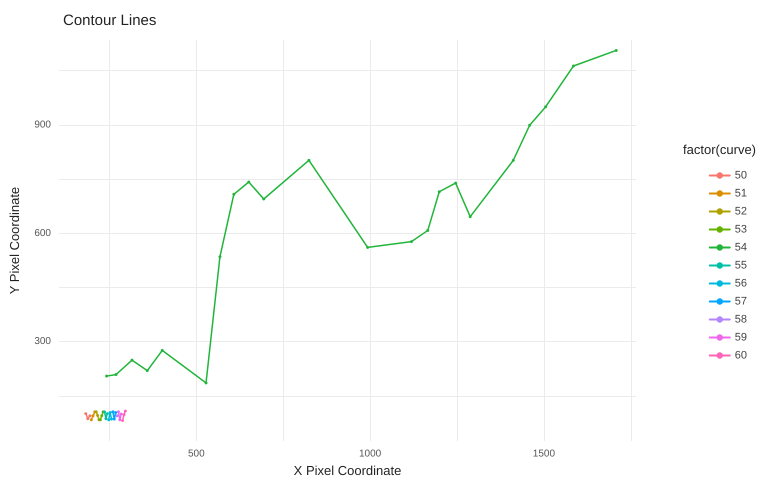 This screenshot has width=758, height=482. I want to click on legend-label: 50, so click(741, 176).